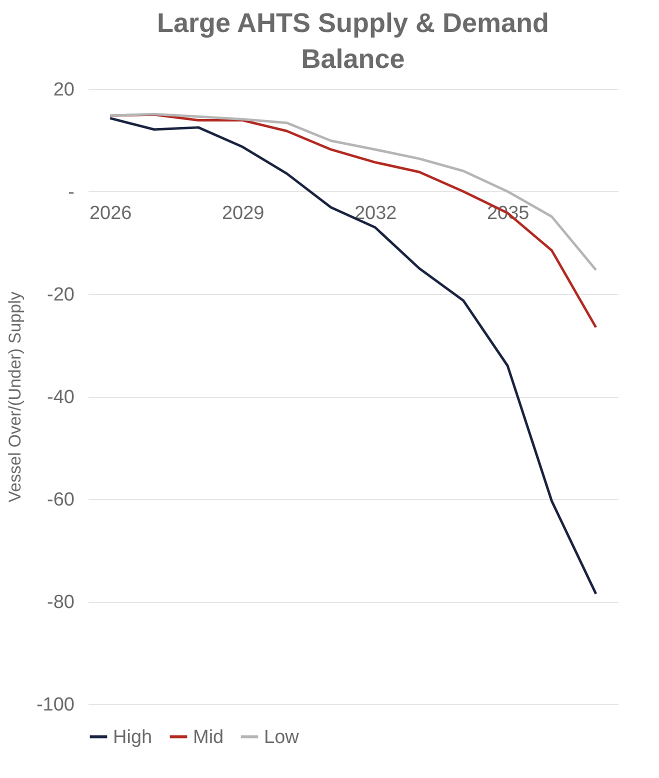 This screenshot has height=778, width=659. What do you see at coordinates (375, 213) in the screenshot?
I see `x-tick-label: 2032` at bounding box center [375, 213].